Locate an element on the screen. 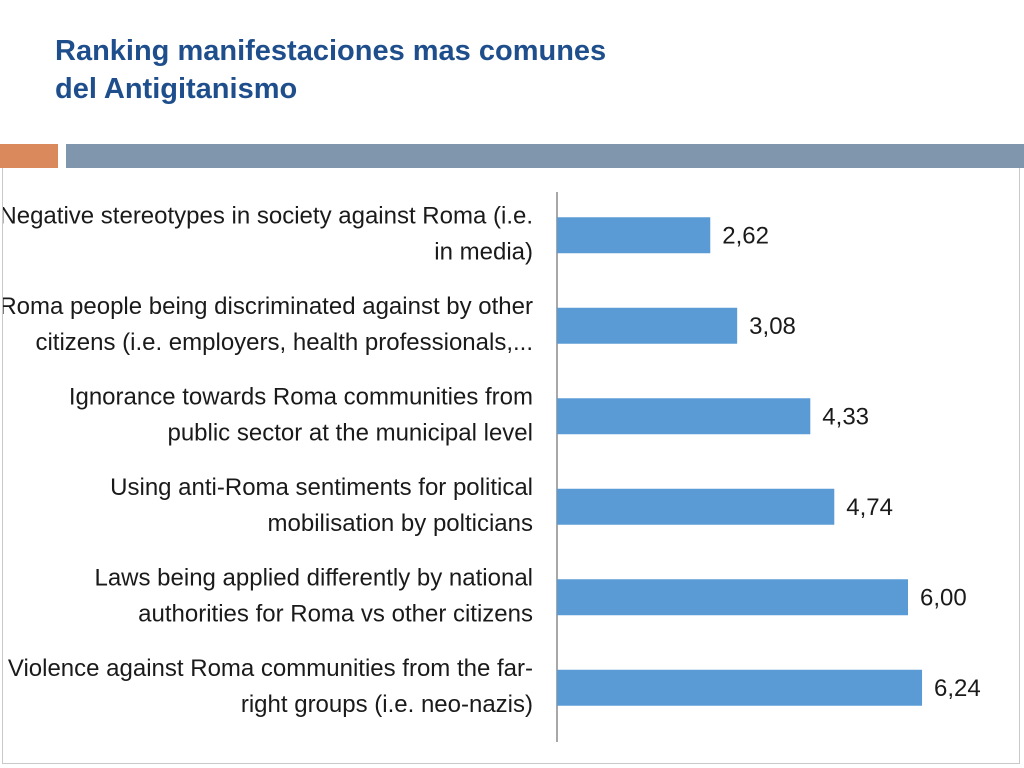 The image size is (1024, 768). category-label-1-line-2: in media) is located at coordinates (483, 251).